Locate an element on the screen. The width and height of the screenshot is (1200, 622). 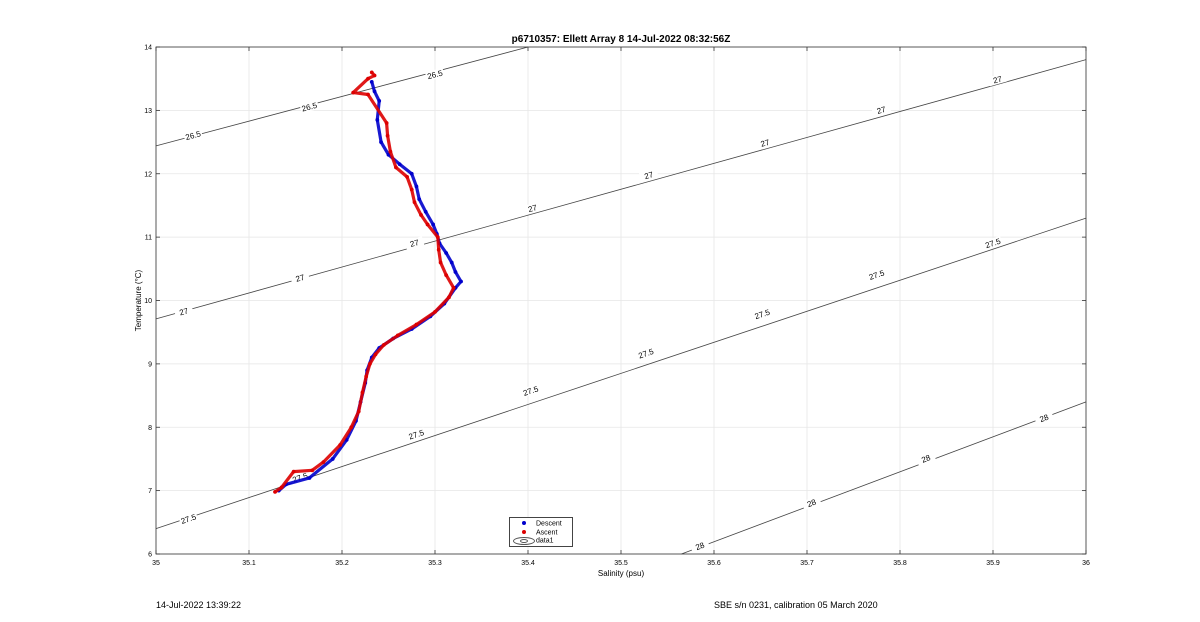
x-tick-label: 35.9 is located at coordinates (993, 563).